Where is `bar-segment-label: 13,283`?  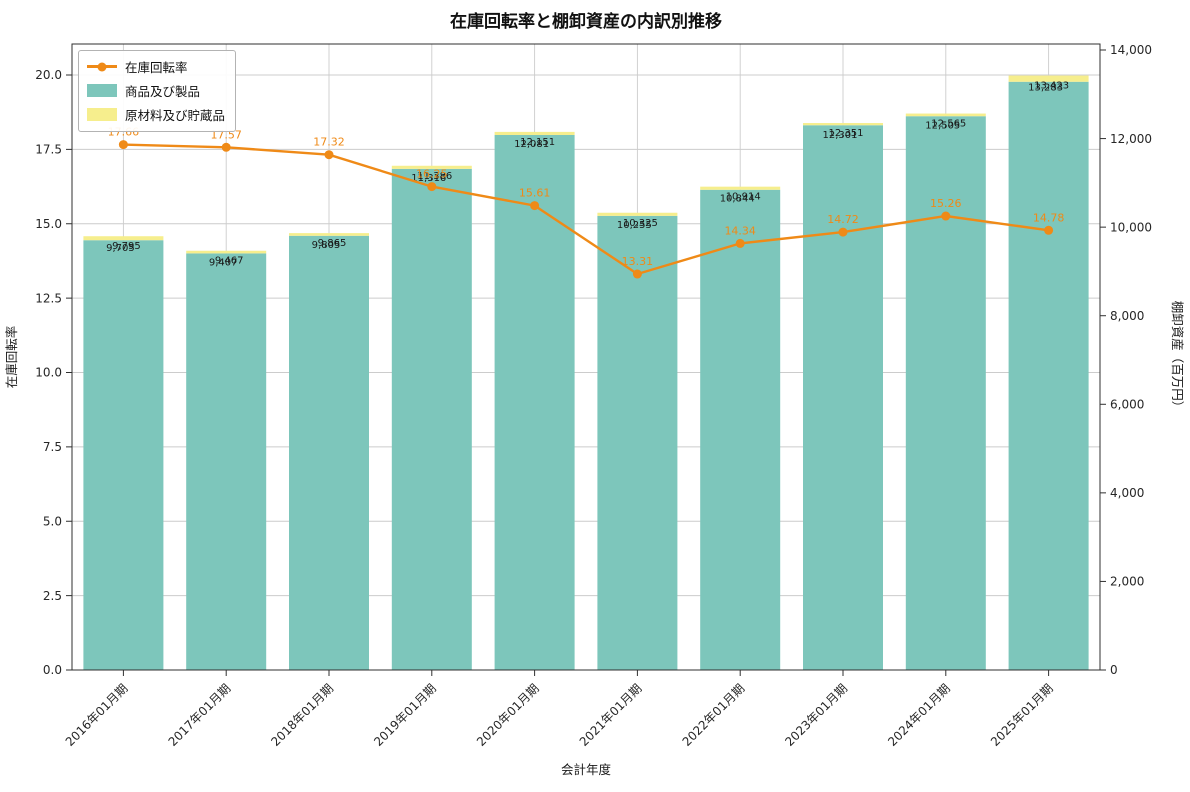
bar-segment-label: 13,283 is located at coordinates (1045, 88).